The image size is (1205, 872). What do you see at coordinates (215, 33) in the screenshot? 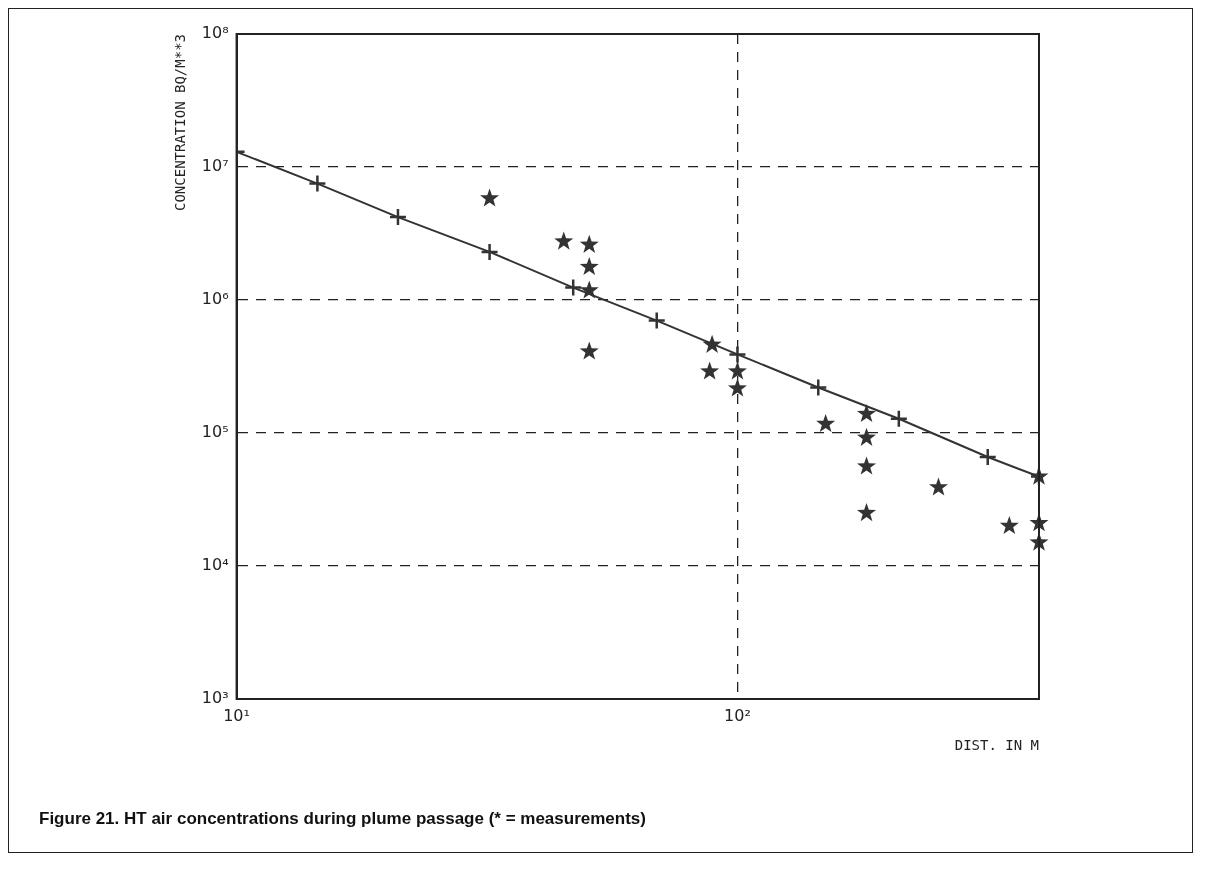
I see `y-tick-label: 10⁸` at bounding box center [215, 33].